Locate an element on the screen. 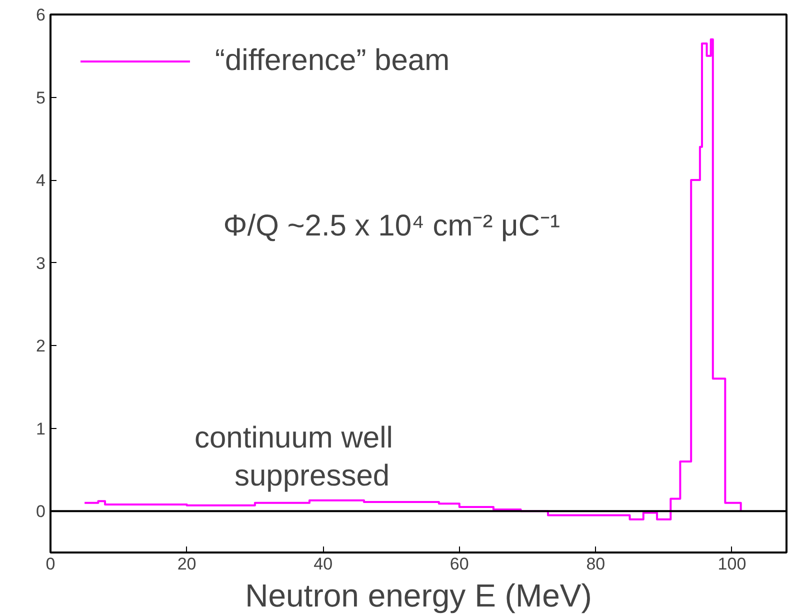 The image size is (794, 616). x-tick-label: 20 is located at coordinates (186, 564).